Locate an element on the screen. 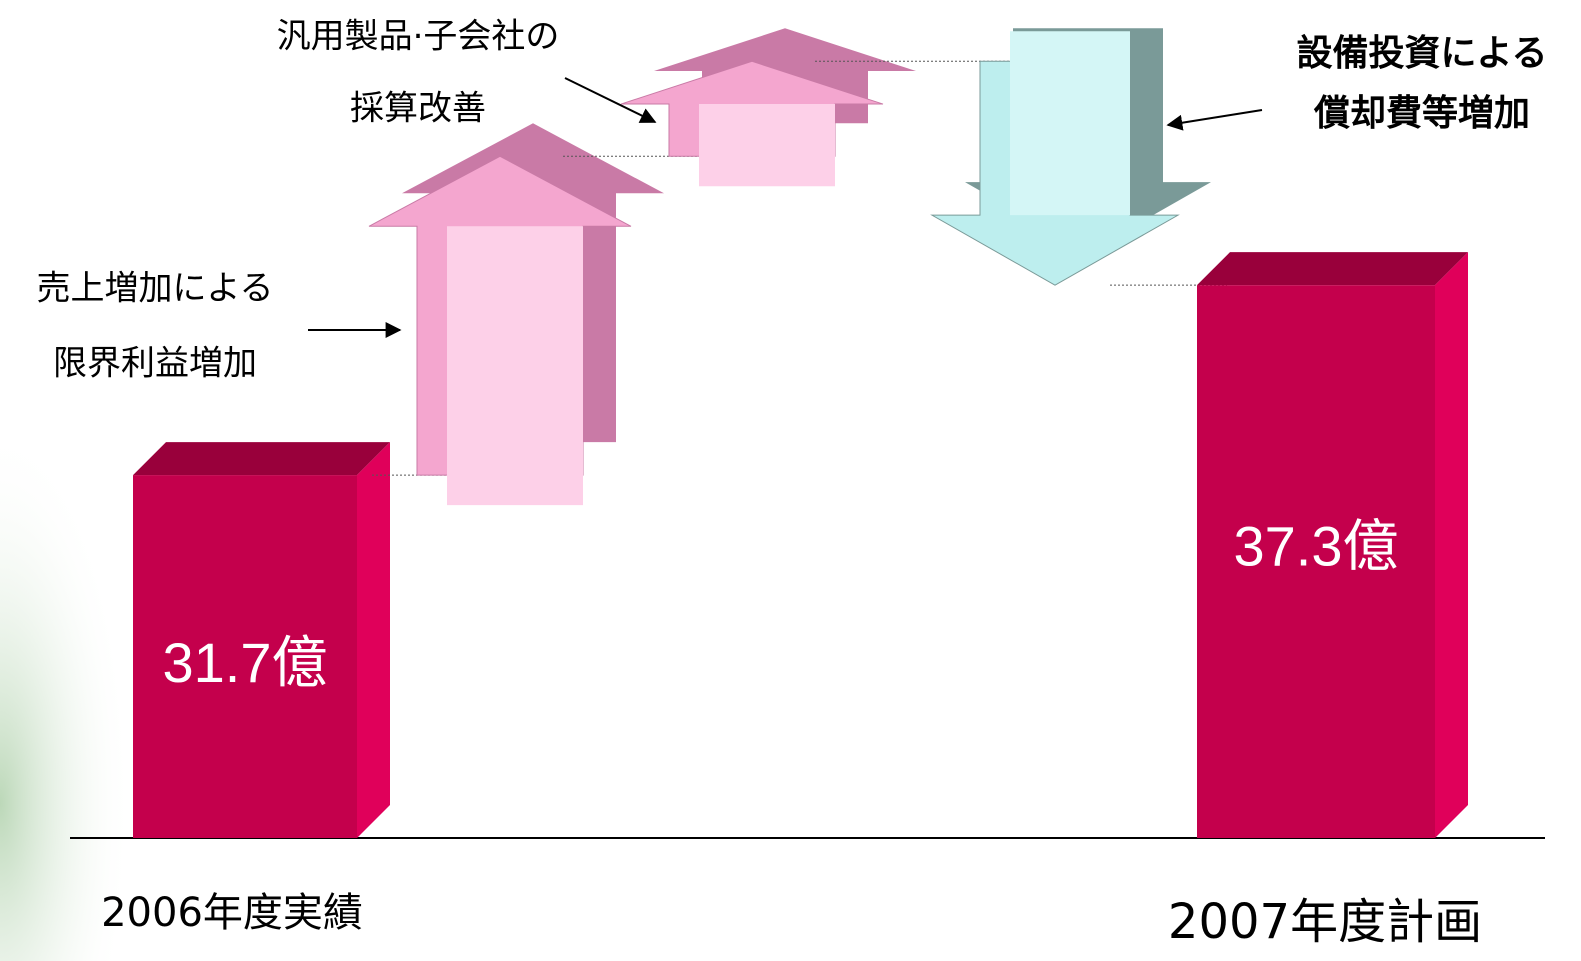  x-tick-label: 2007年度計画 is located at coordinates (1325, 922).